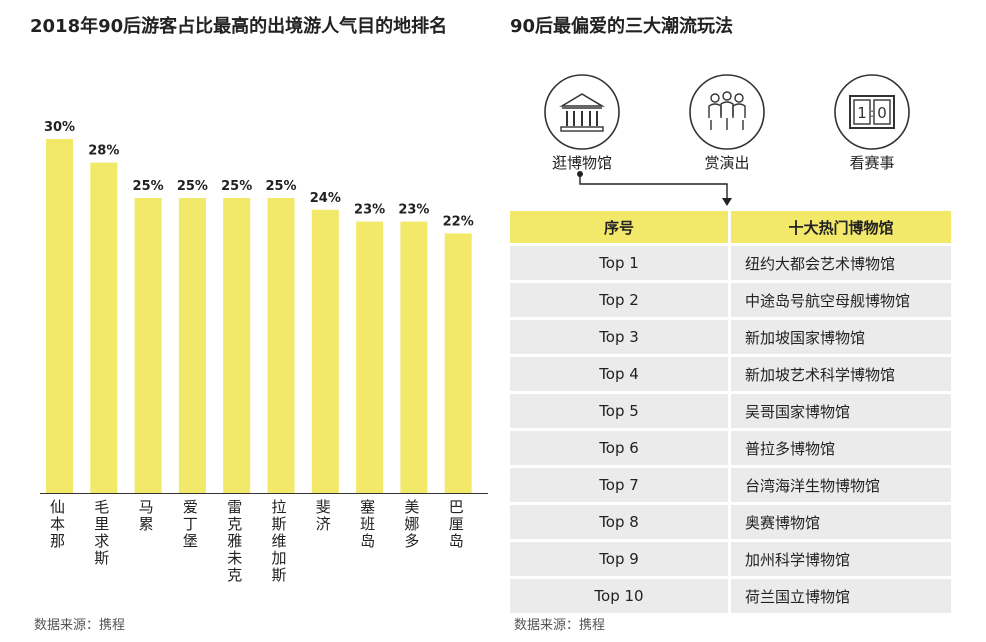 The height and width of the screenshot is (642, 986). Describe the element at coordinates (190, 524) in the screenshot. I see `category-label: 爱丁堡` at that location.